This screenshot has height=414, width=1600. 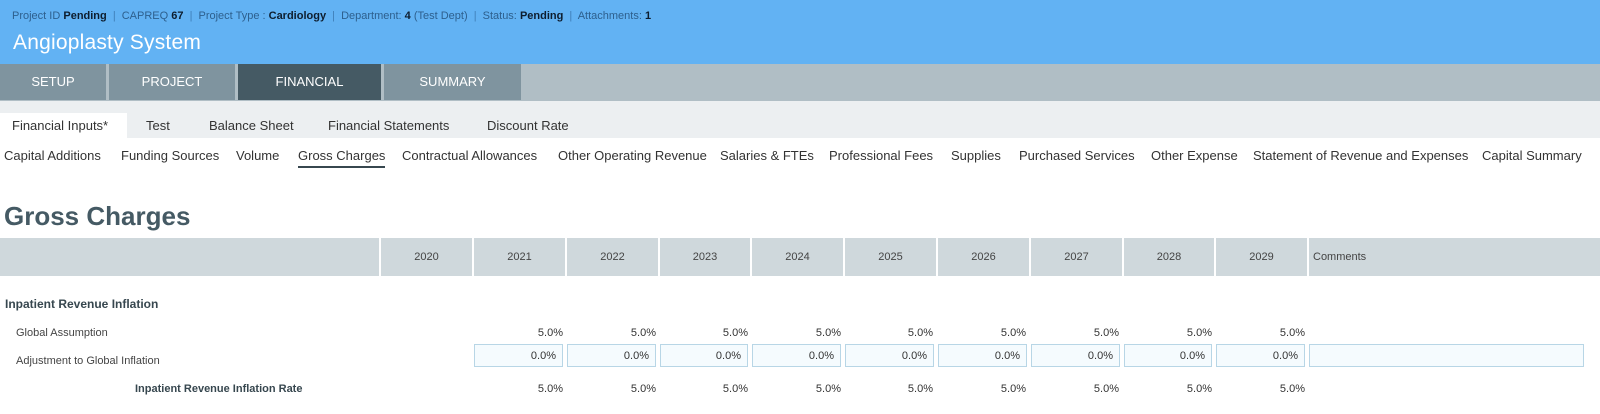 What do you see at coordinates (1260, 257) in the screenshot?
I see `year-header: 2029` at bounding box center [1260, 257].